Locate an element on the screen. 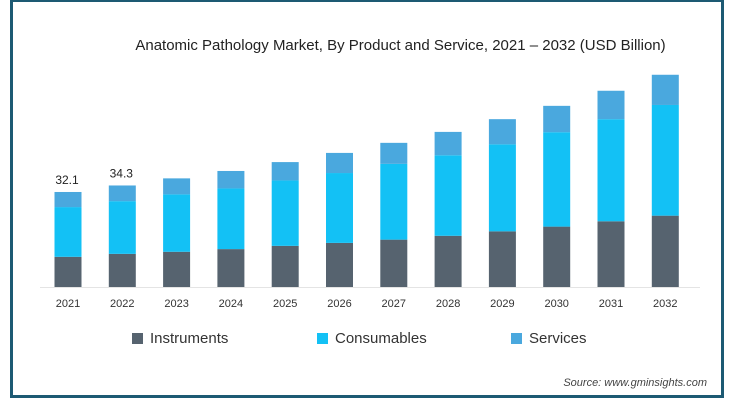 The height and width of the screenshot is (405, 739). legend-item-instruments: Instruments is located at coordinates (180, 338).